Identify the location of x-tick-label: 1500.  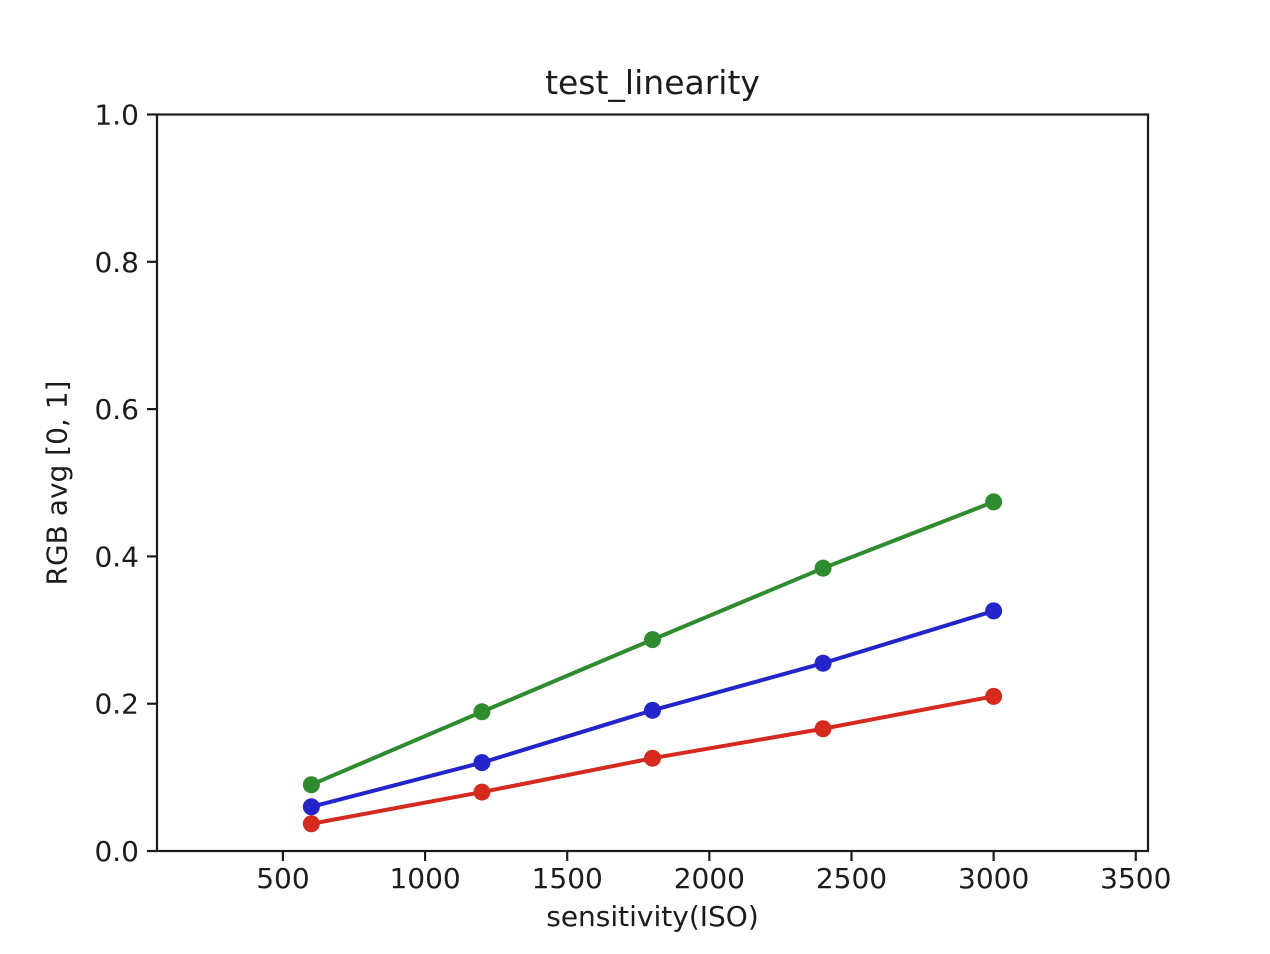
(567, 878).